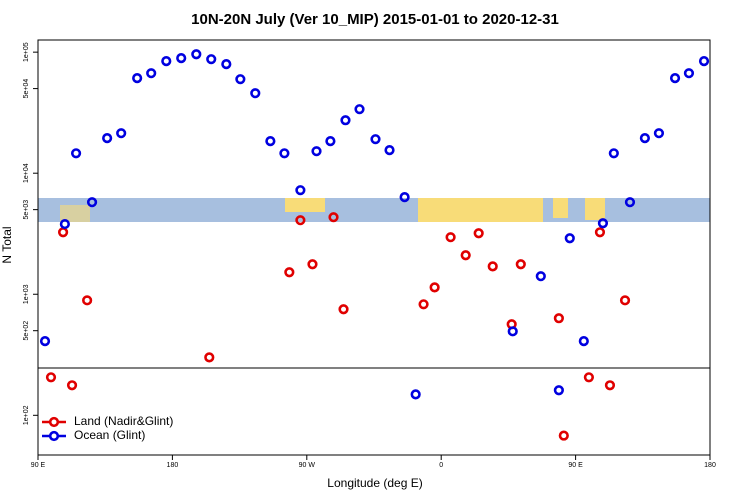 This screenshot has width=750, height=500. I want to click on y-tick-label: 1e+03, so click(26, 294).